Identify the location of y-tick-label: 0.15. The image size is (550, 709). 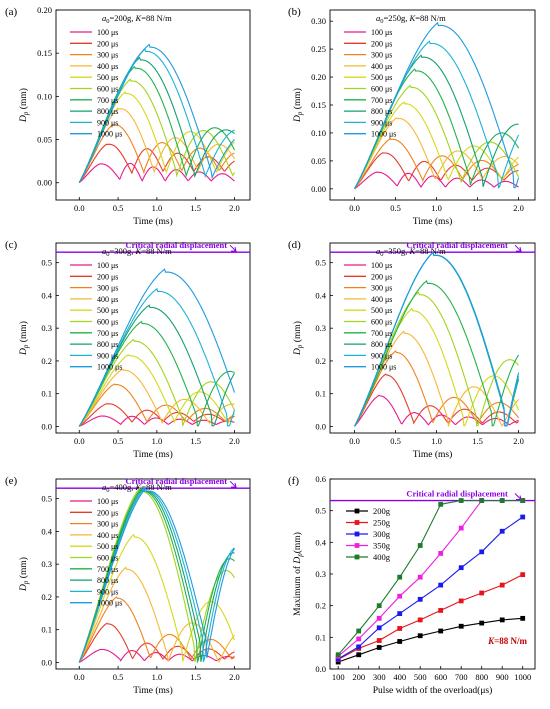
(44, 53).